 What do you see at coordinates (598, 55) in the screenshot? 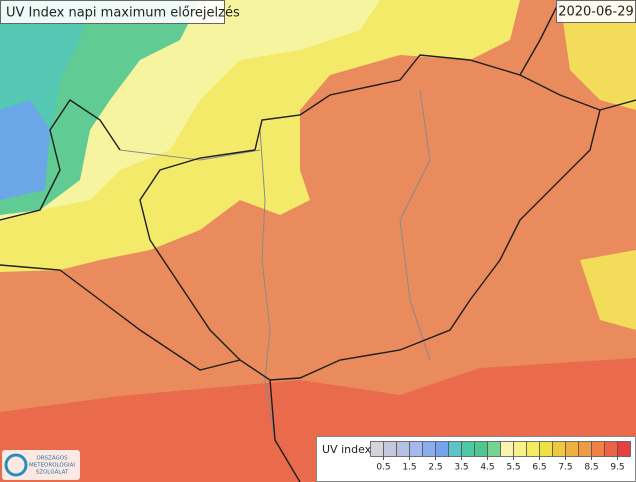
I see `yellow-zone-east` at bounding box center [598, 55].